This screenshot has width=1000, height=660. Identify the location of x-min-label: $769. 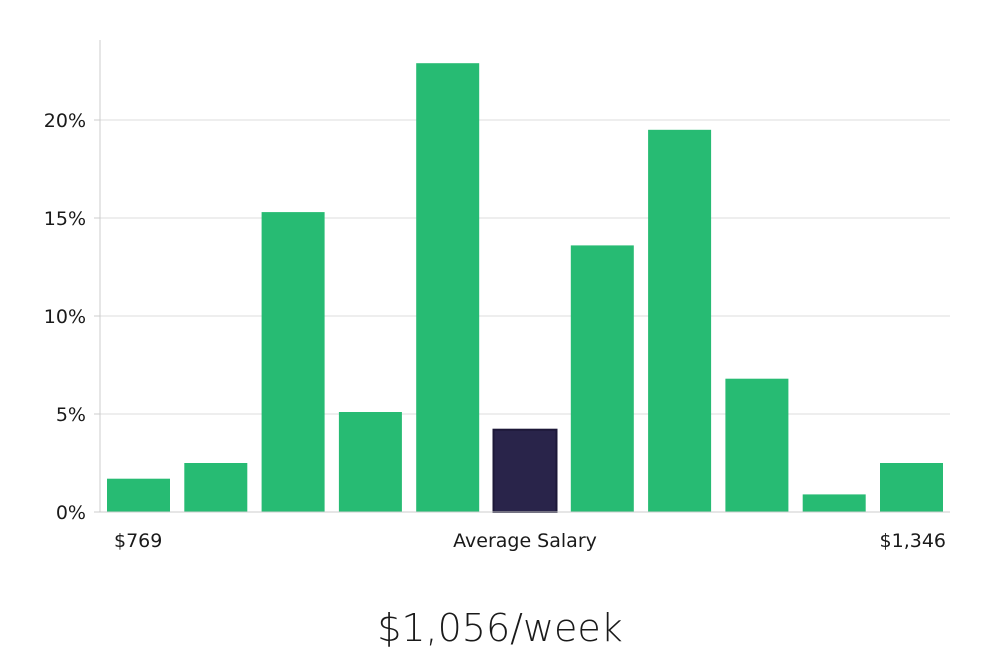
(138, 541).